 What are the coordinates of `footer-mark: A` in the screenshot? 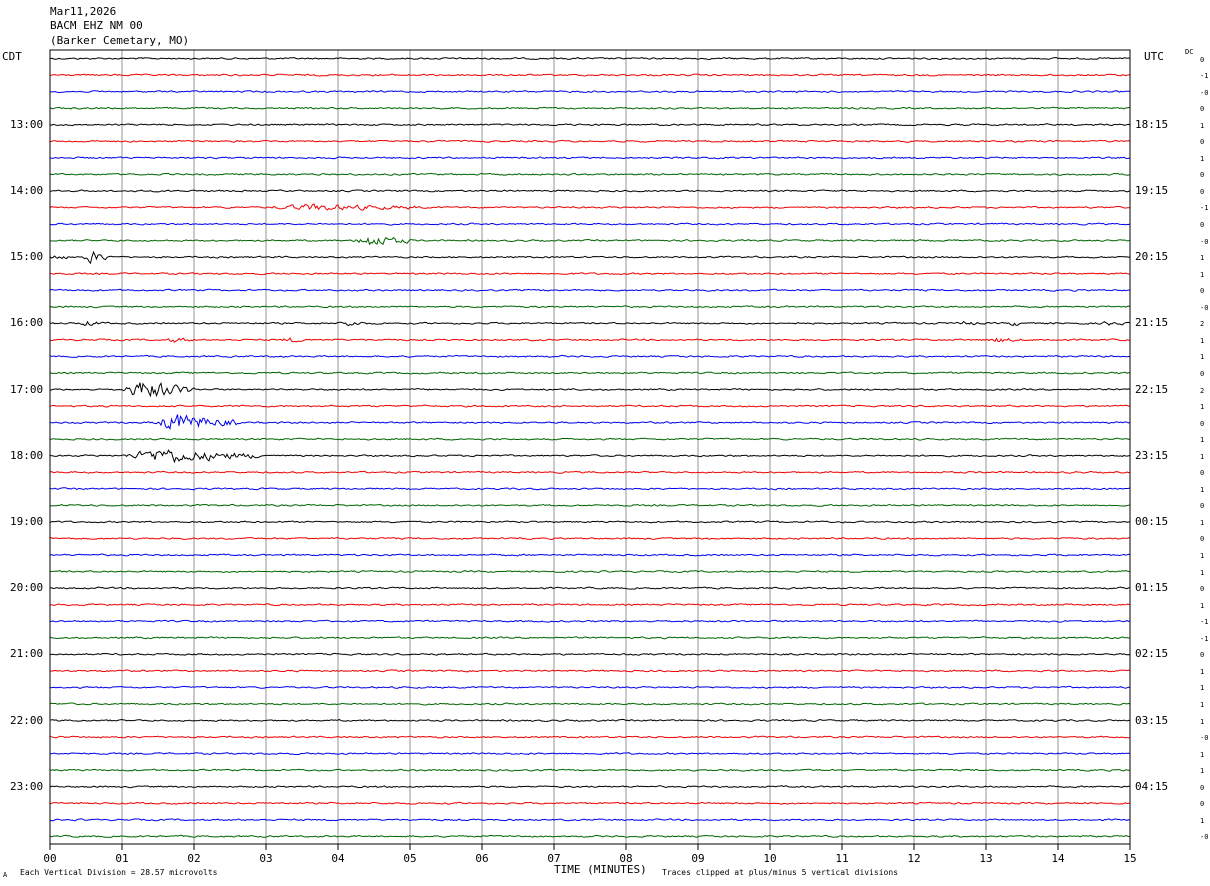 It's located at (5, 875).